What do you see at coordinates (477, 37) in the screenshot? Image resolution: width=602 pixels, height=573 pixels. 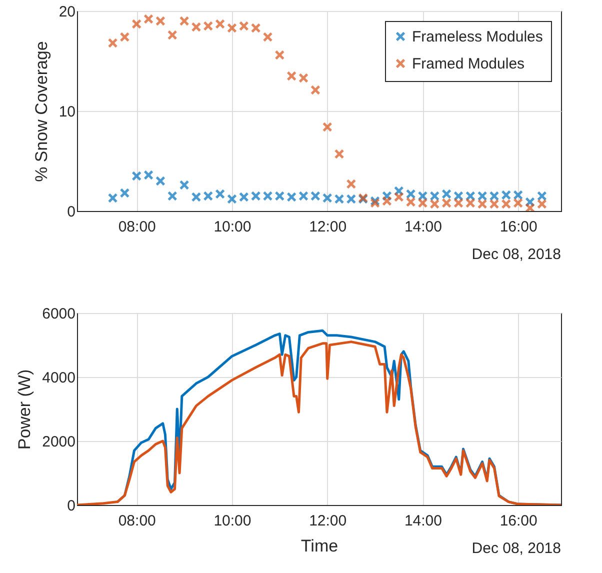 I see `legend-label: Frameless Modules` at bounding box center [477, 37].